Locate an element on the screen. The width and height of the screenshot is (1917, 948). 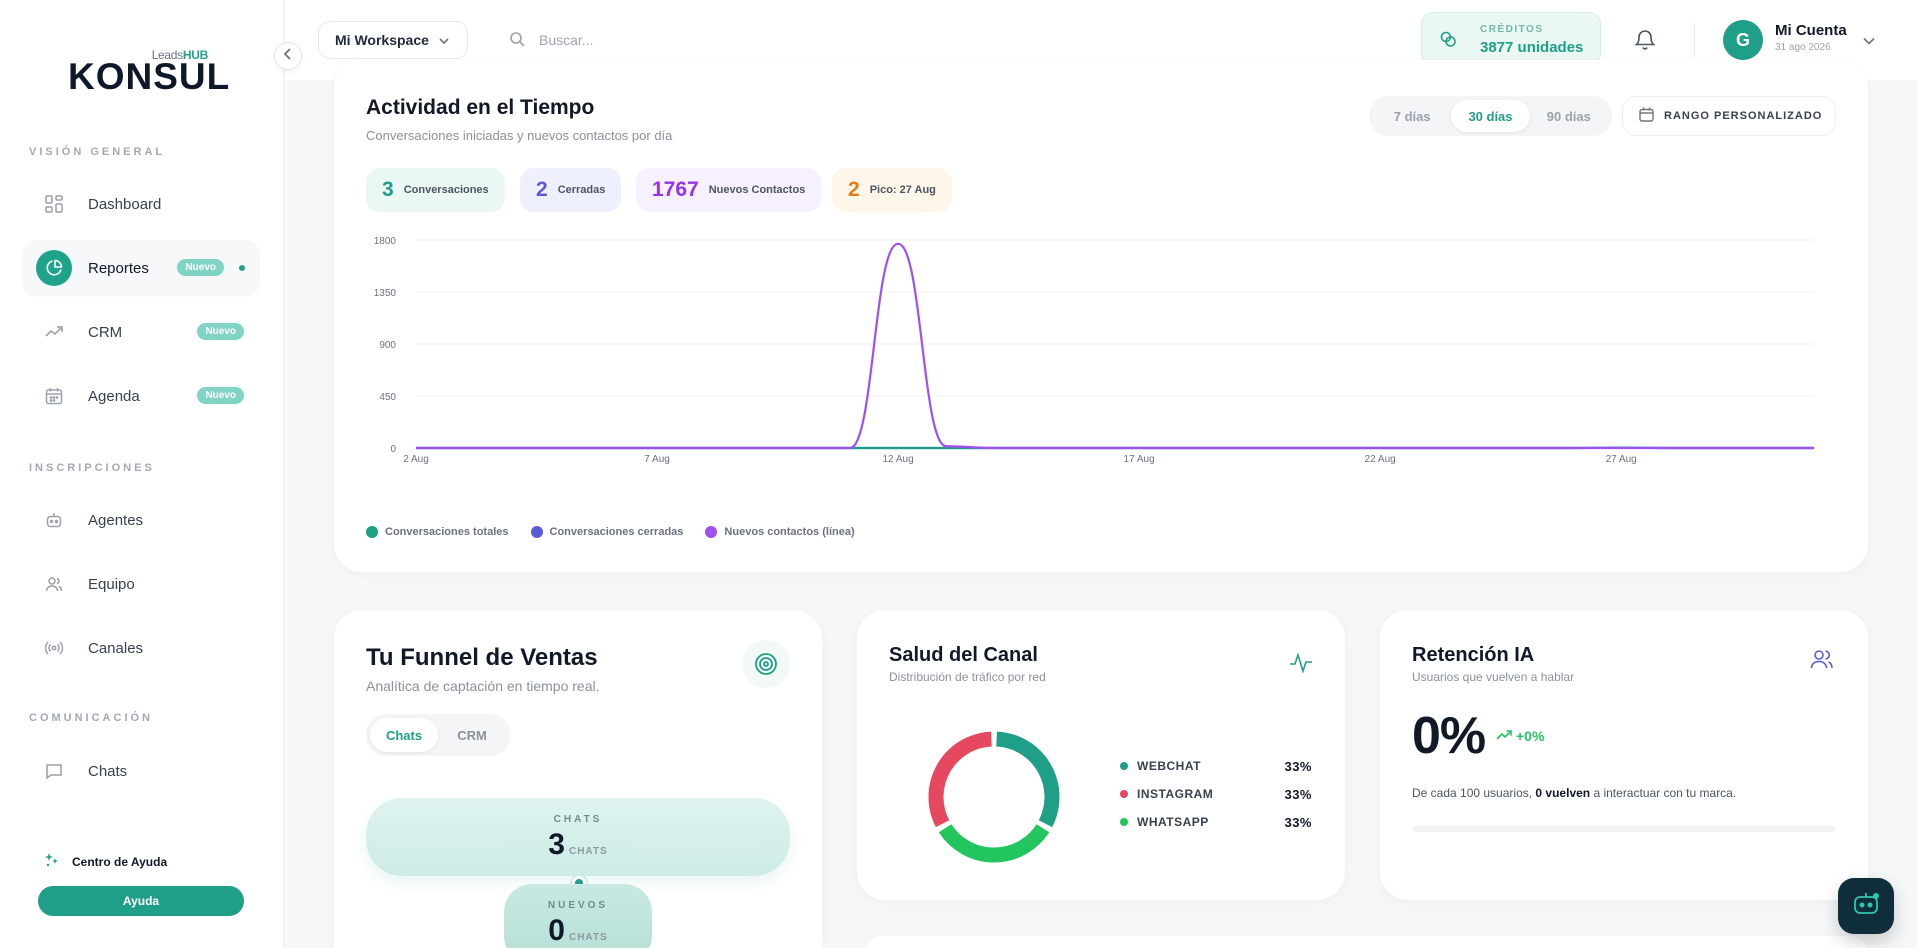
y-tick-label: 0 is located at coordinates (393, 449).